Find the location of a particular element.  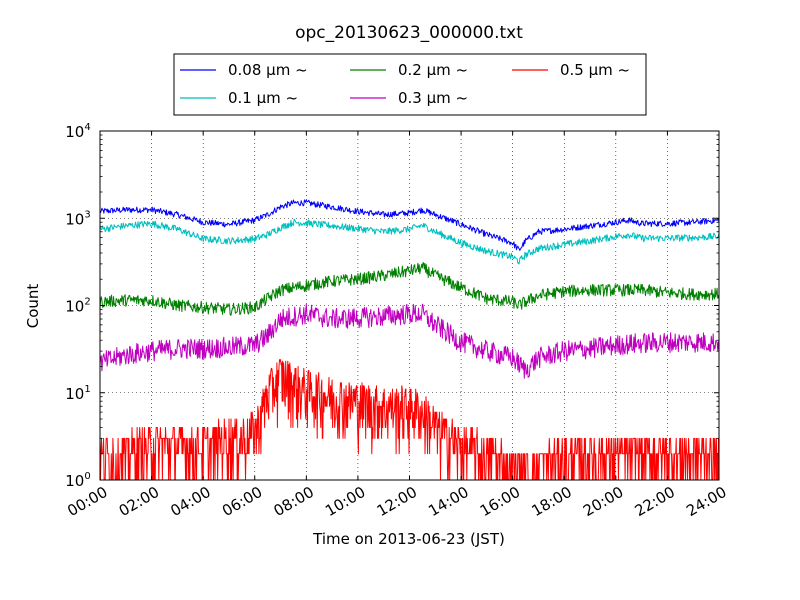

legend-label: 0.08 μm ~ is located at coordinates (268, 70).